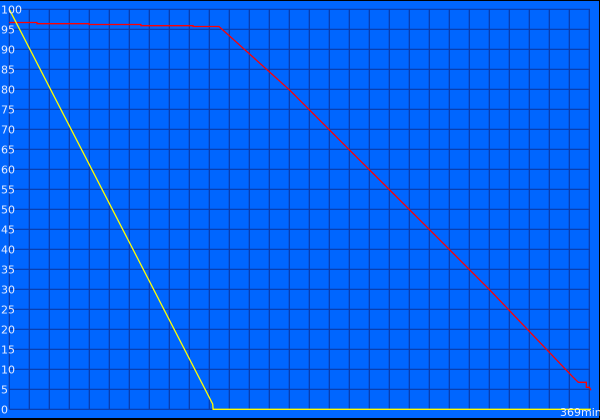 This screenshot has height=420, width=600. I want to click on y-tick-label: 35, so click(8, 269).